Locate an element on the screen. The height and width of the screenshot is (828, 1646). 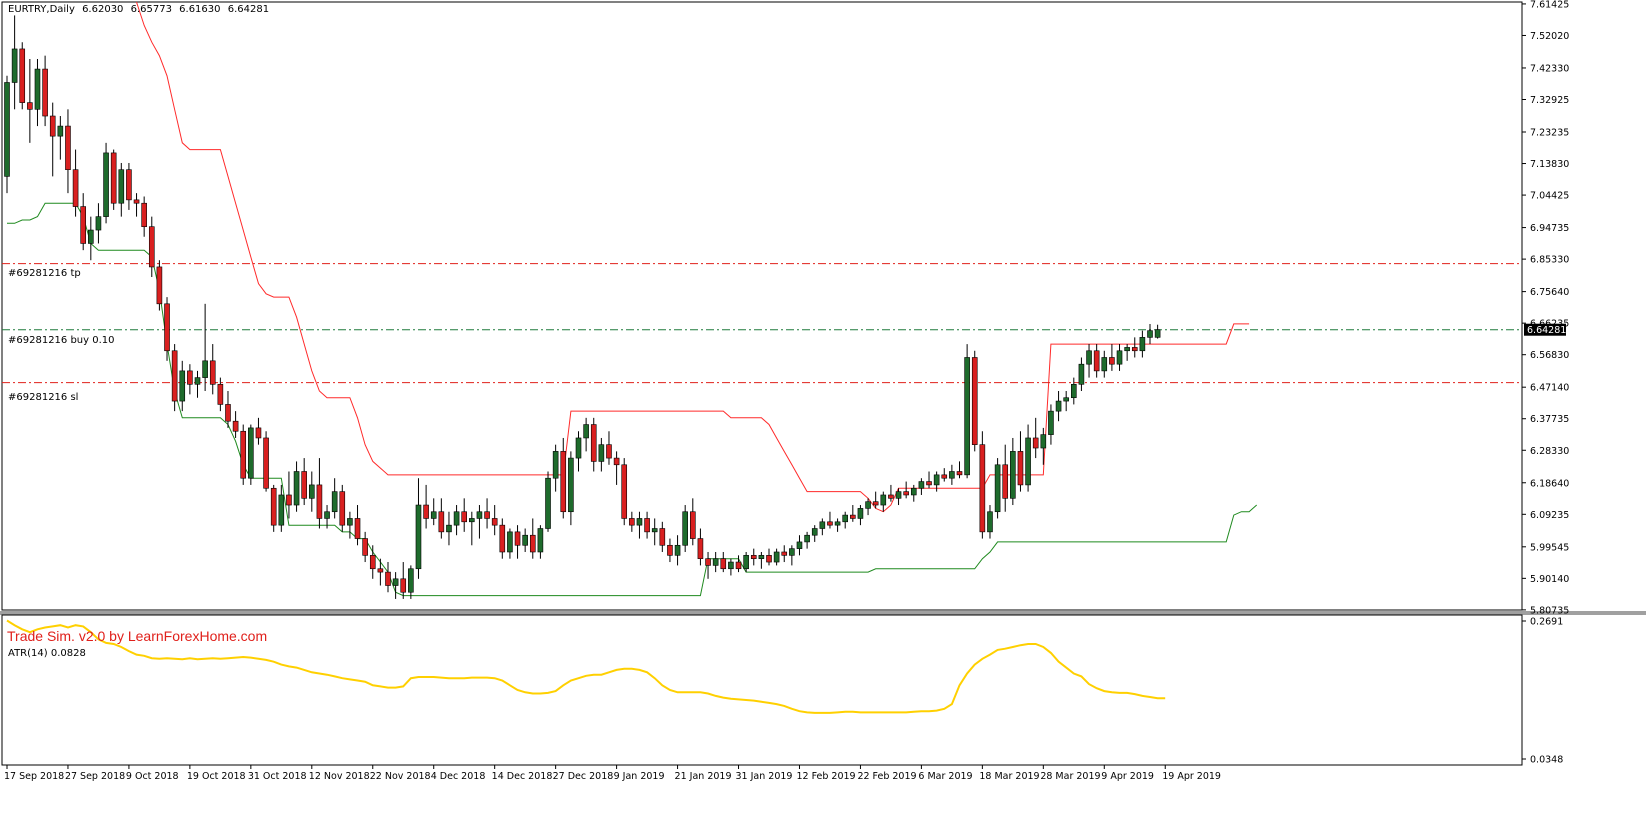
date-tick-label: 31 Oct 2018 is located at coordinates (277, 776).